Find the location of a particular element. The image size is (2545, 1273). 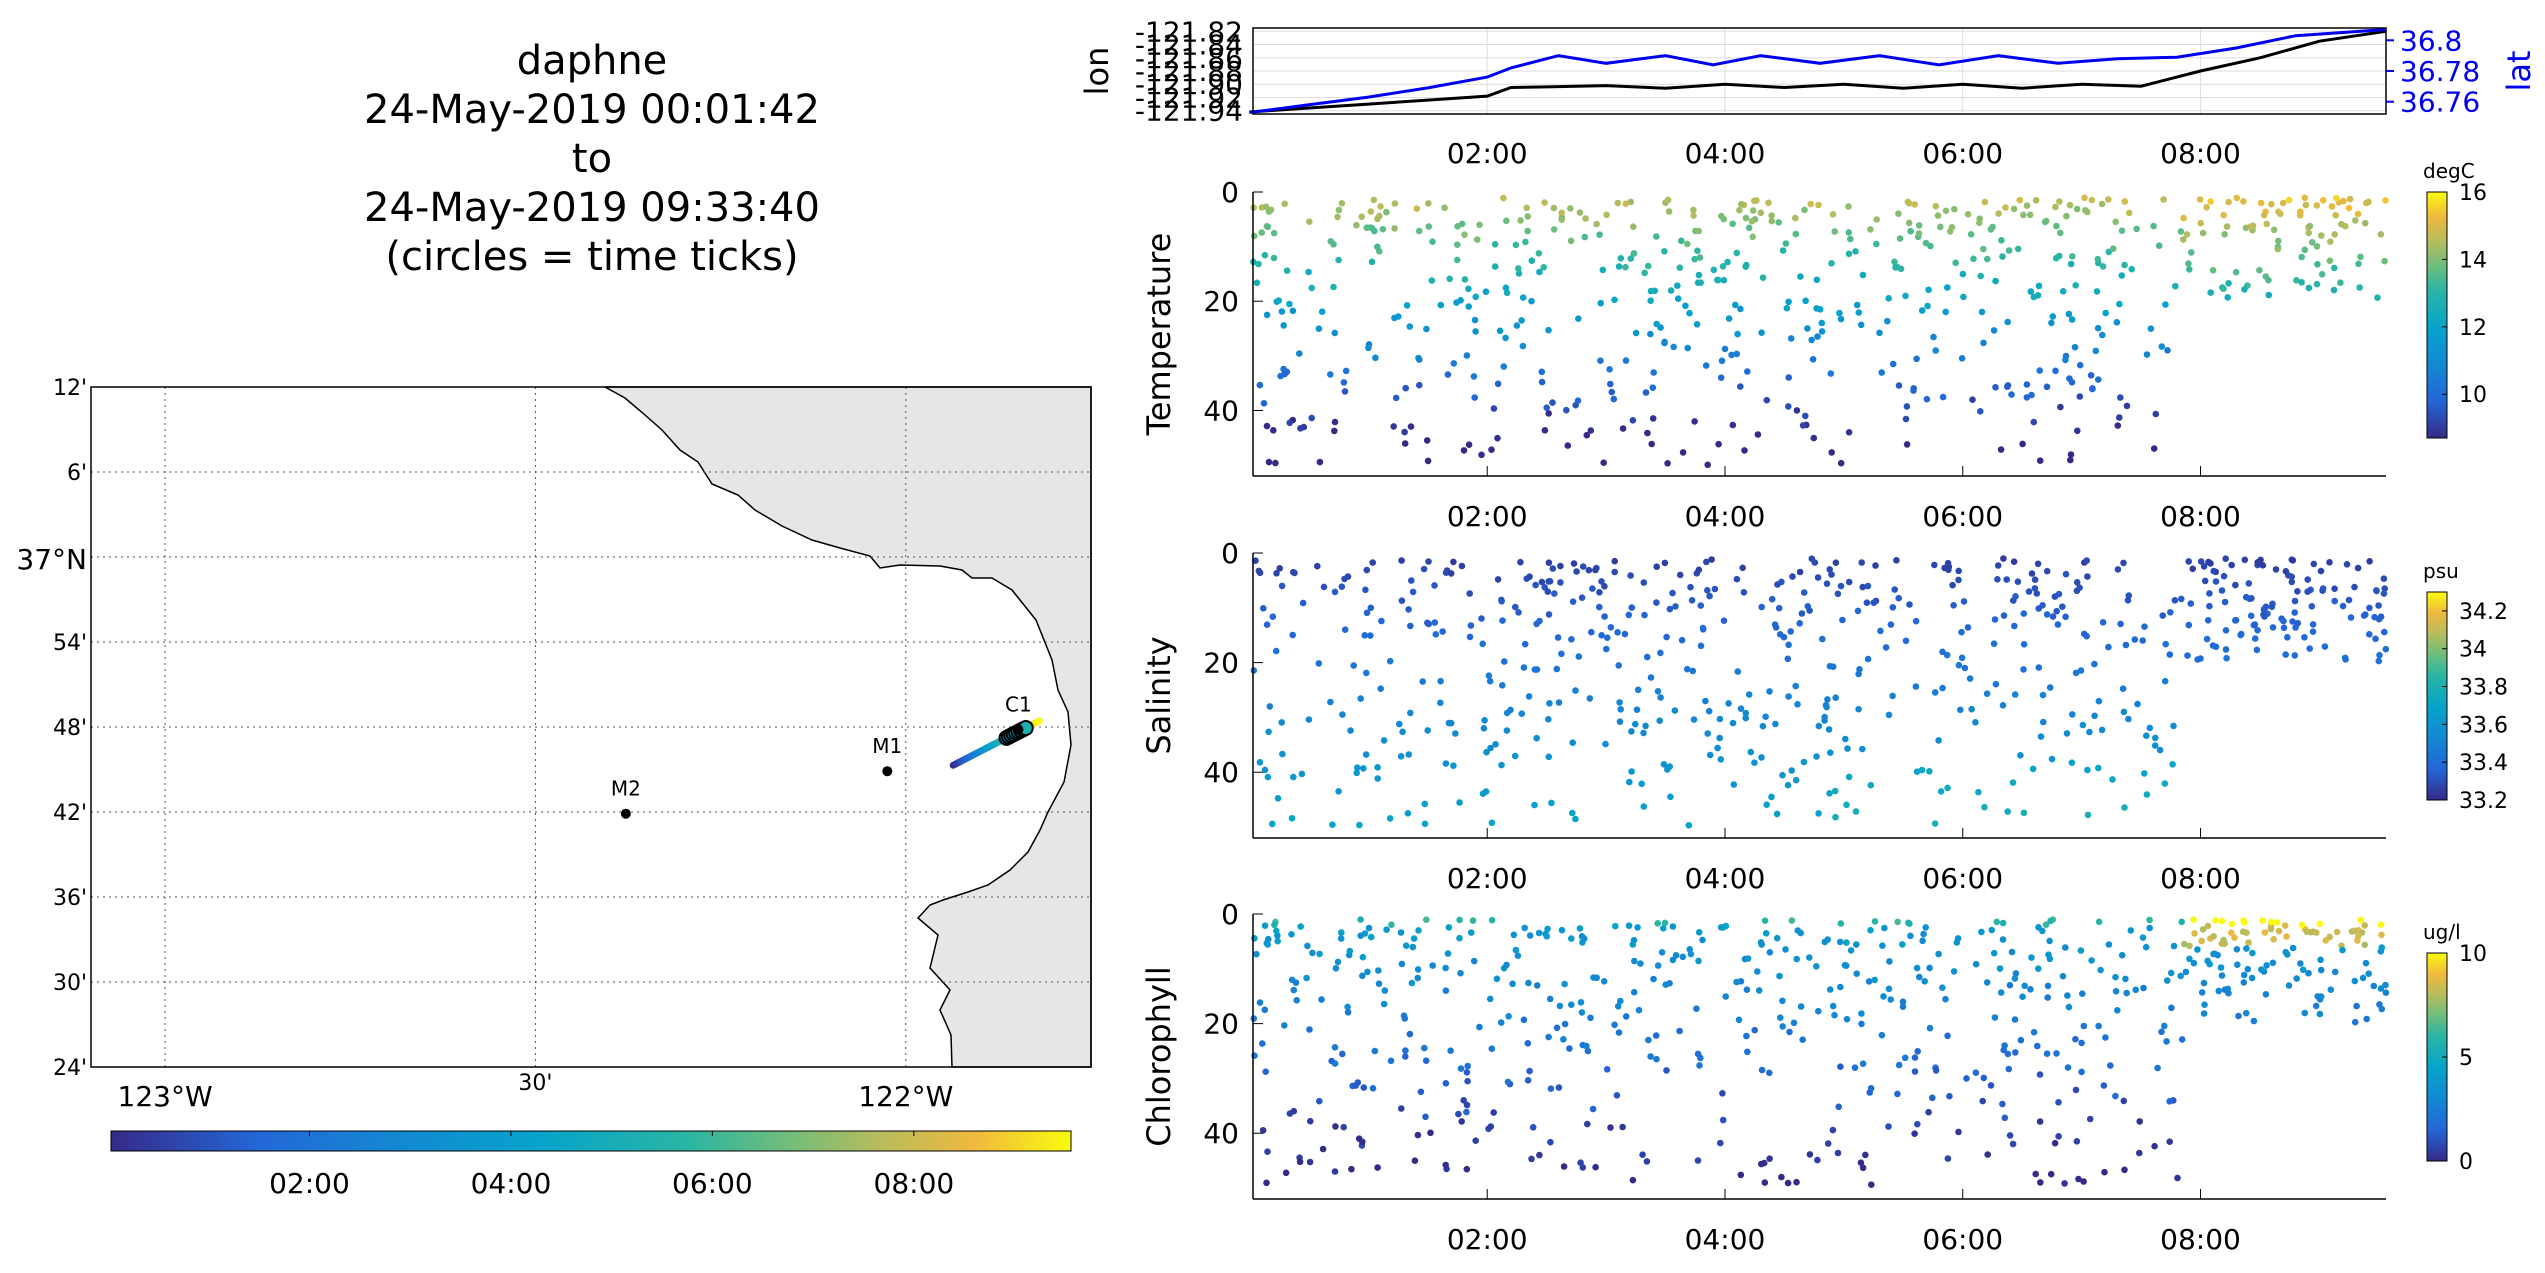

lonlat-y-tick-label: -121.94 is located at coordinates (1189, 111).